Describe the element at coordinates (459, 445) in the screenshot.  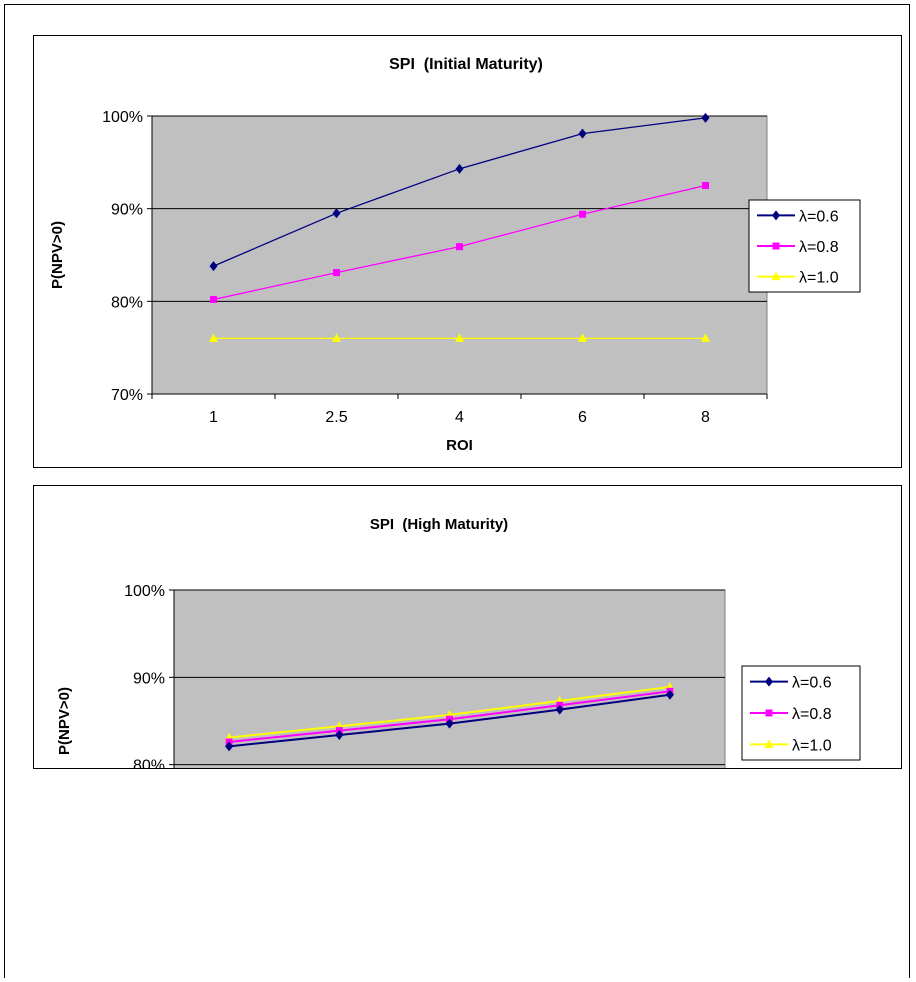
I see `x-axis-label: ROI` at that location.